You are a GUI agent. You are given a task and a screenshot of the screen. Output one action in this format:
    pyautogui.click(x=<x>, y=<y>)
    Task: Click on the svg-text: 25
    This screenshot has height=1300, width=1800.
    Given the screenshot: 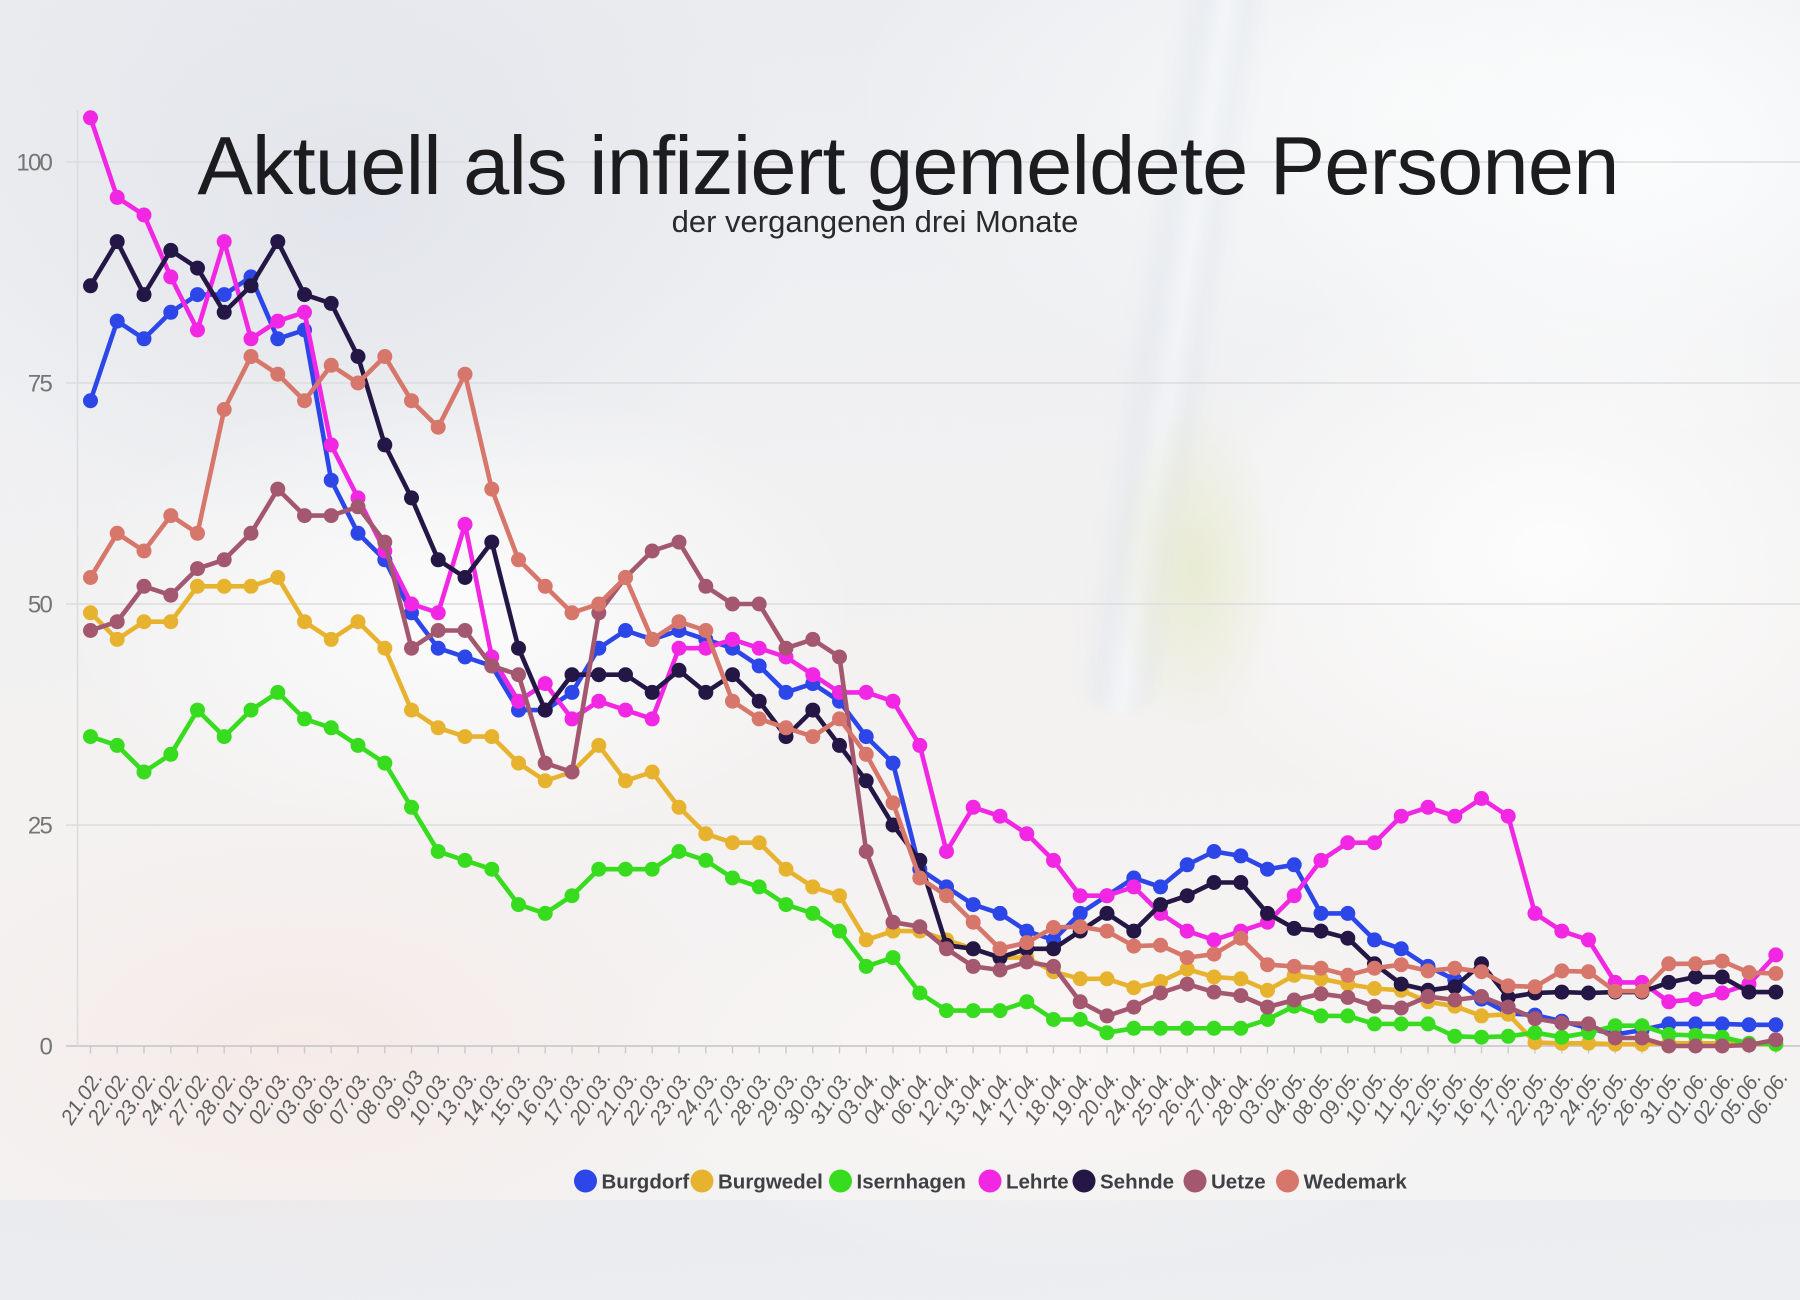 What is the action you would take?
    pyautogui.click(x=40, y=826)
    